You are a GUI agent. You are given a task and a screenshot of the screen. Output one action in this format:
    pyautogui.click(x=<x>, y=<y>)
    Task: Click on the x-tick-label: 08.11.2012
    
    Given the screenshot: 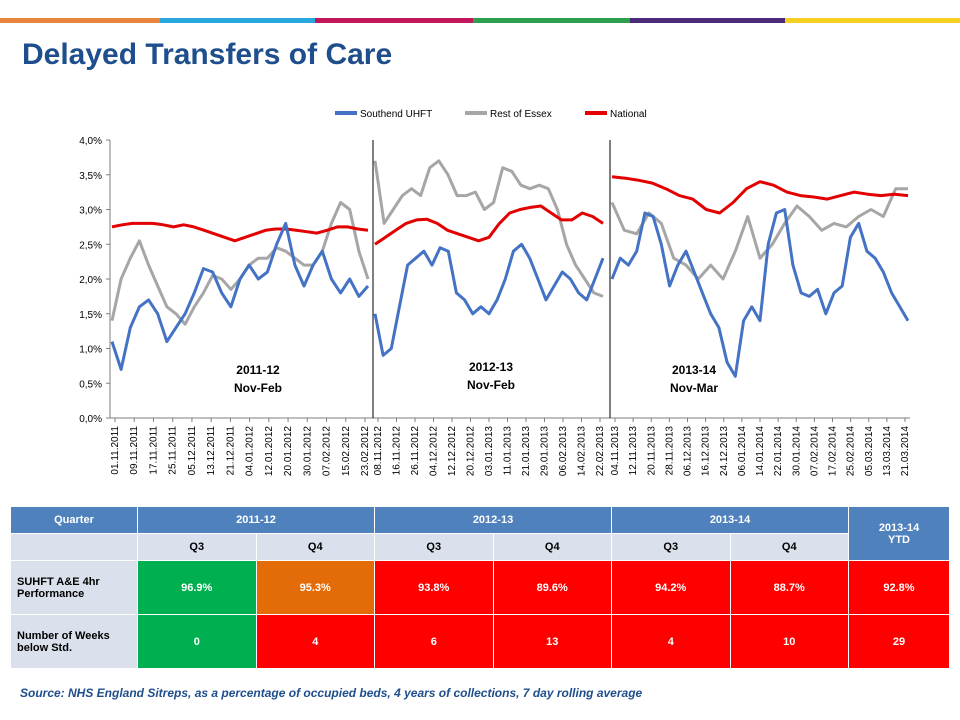 What is the action you would take?
    pyautogui.click(x=378, y=451)
    